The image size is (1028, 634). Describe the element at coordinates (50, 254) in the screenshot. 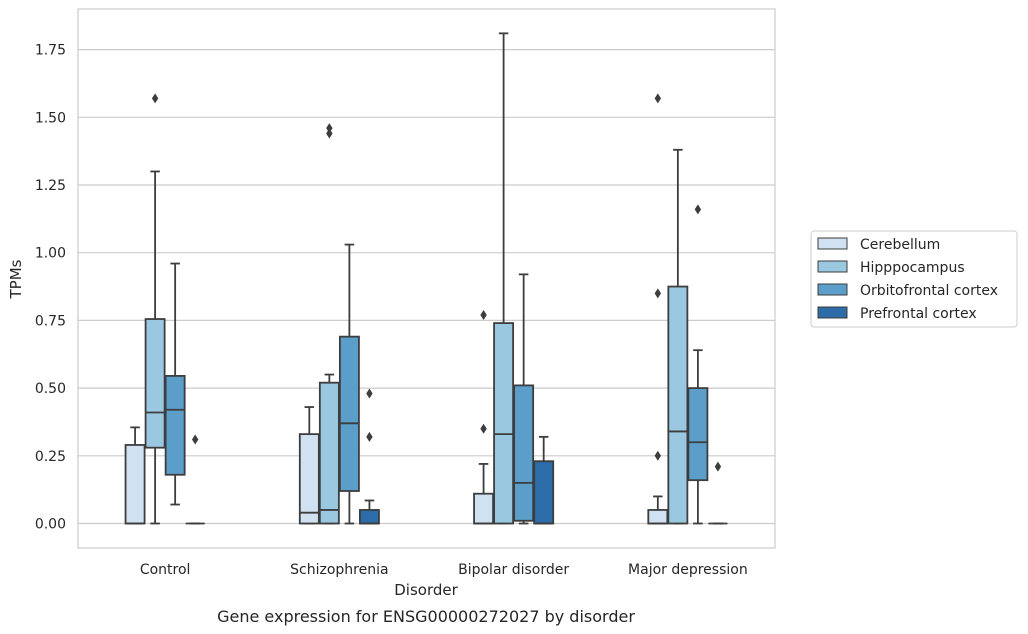

I see `y-tick-label: 1.00` at that location.